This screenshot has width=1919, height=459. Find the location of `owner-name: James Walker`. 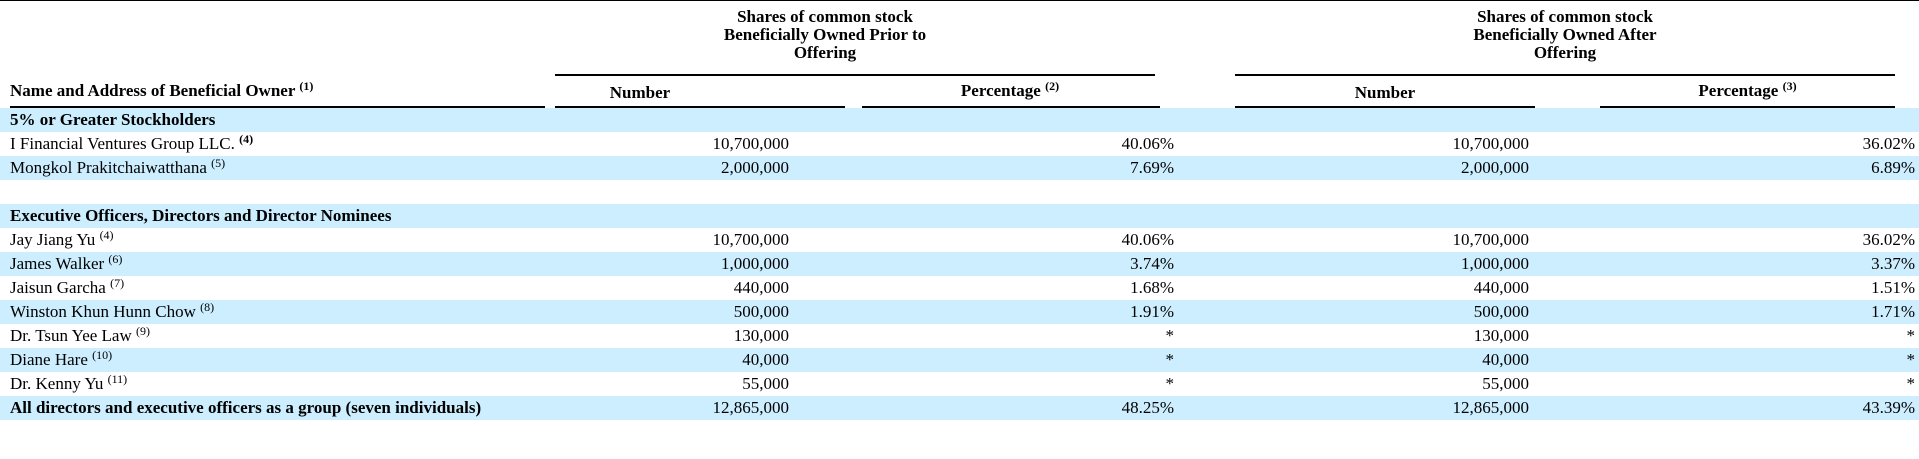

owner-name: James Walker is located at coordinates (57, 263).